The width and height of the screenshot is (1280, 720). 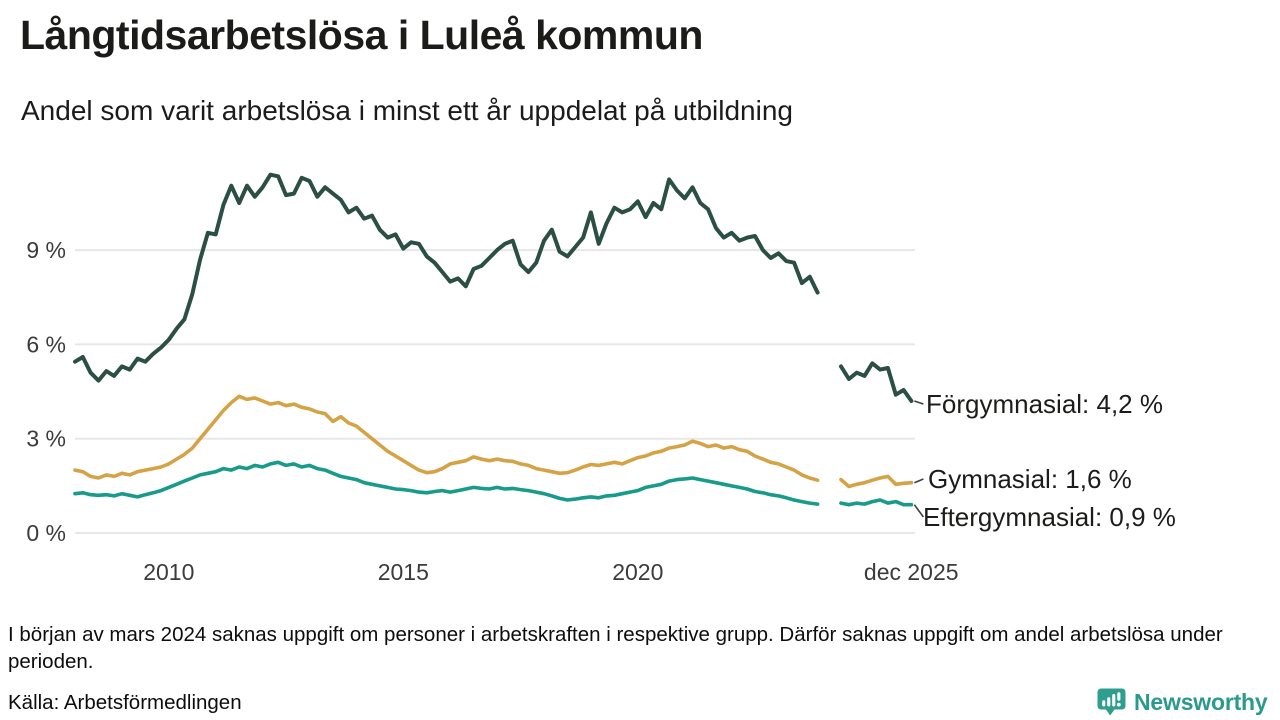 I want to click on newsworthy-logo: Newsworthy, so click(x=1182, y=702).